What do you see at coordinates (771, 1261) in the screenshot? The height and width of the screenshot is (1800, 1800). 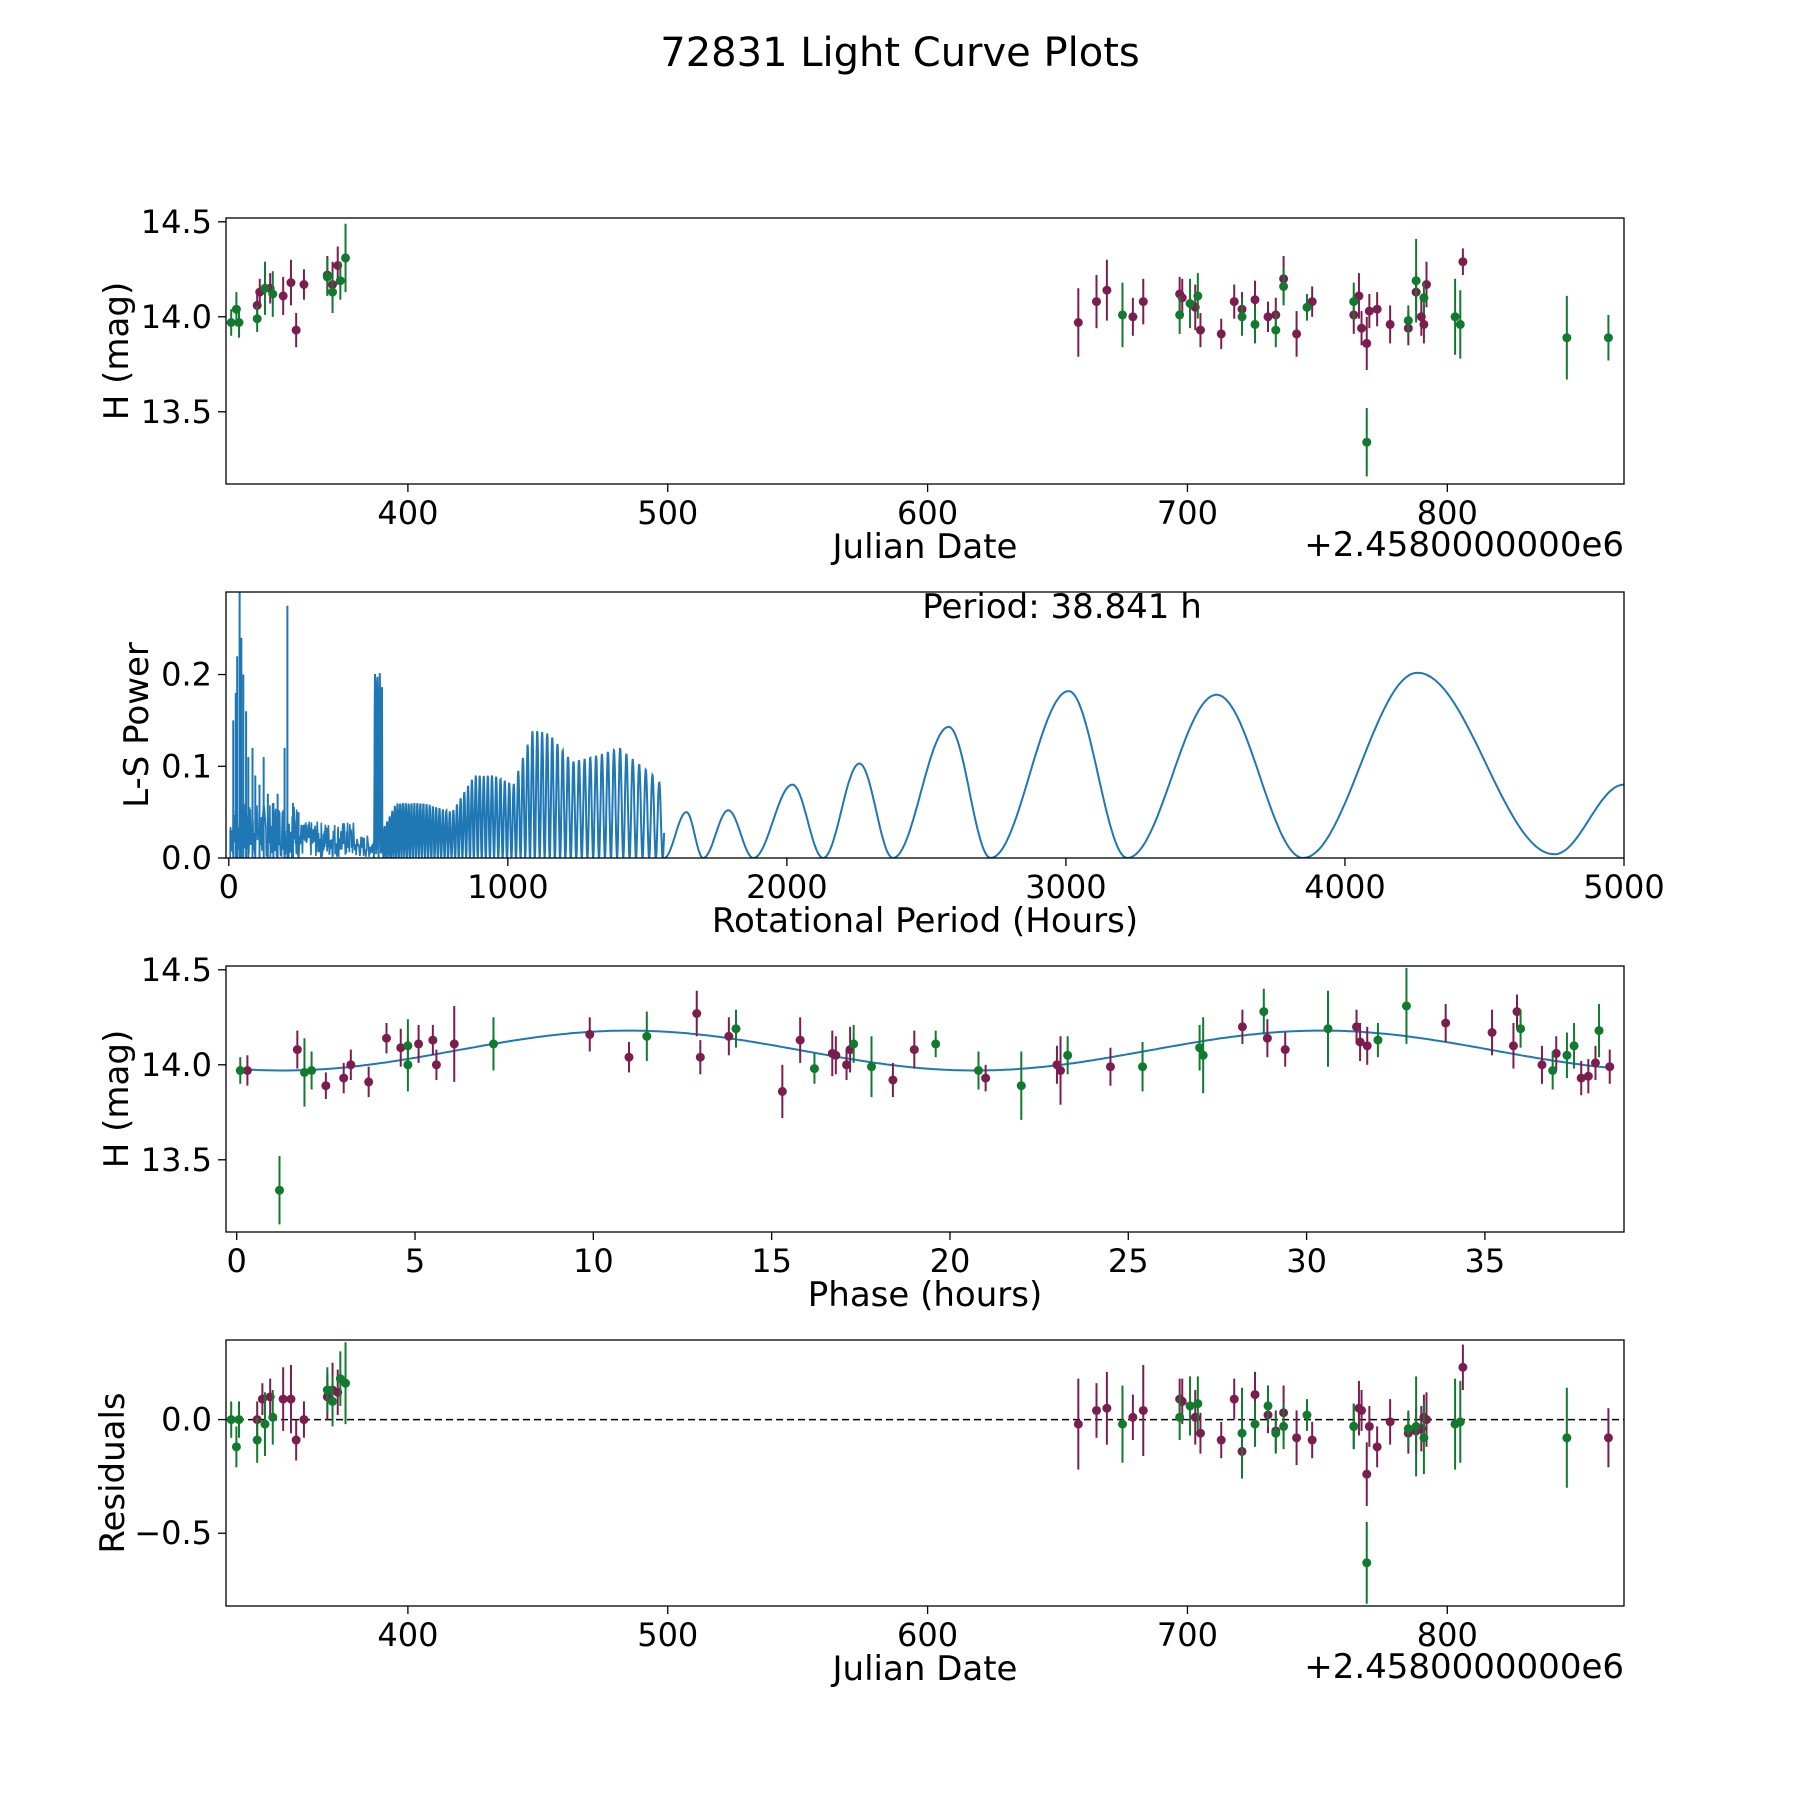 I see `x-tick-label: 15` at bounding box center [771, 1261].